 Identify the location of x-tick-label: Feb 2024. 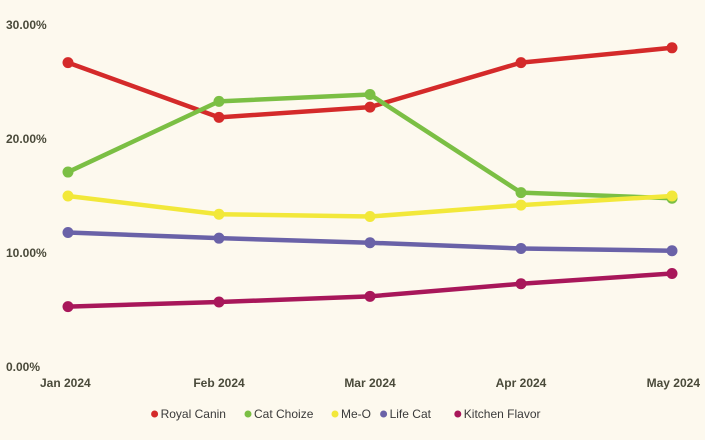
(219, 383).